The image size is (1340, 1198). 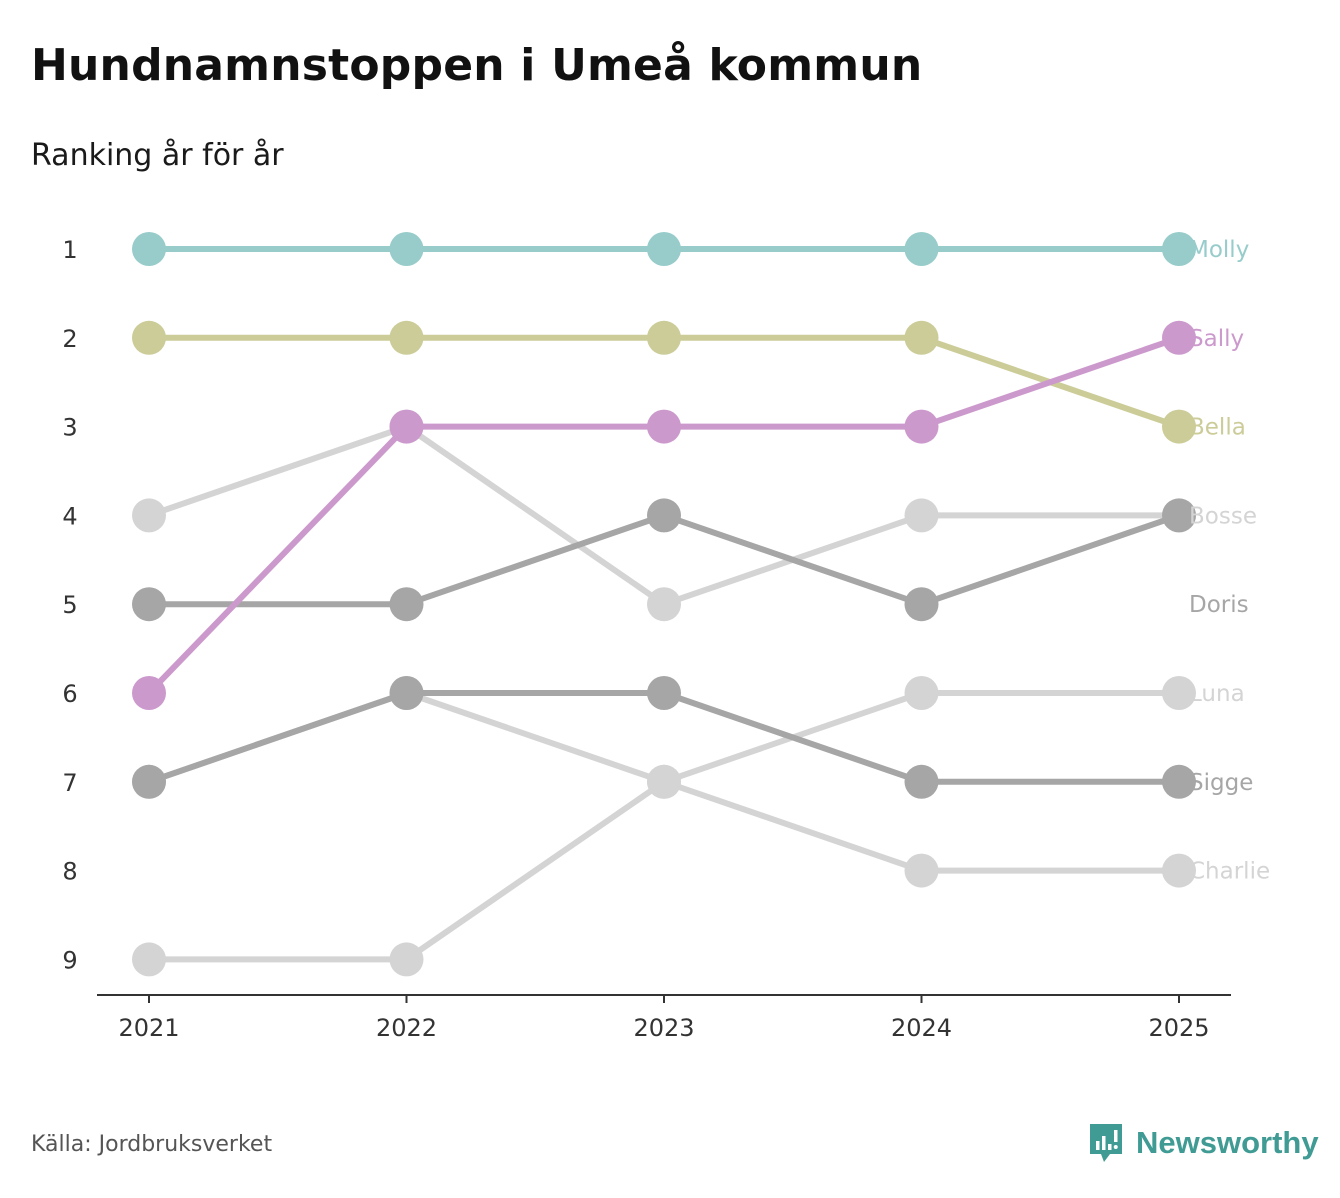 I want to click on series-label: Sigge, so click(x=1221, y=783).